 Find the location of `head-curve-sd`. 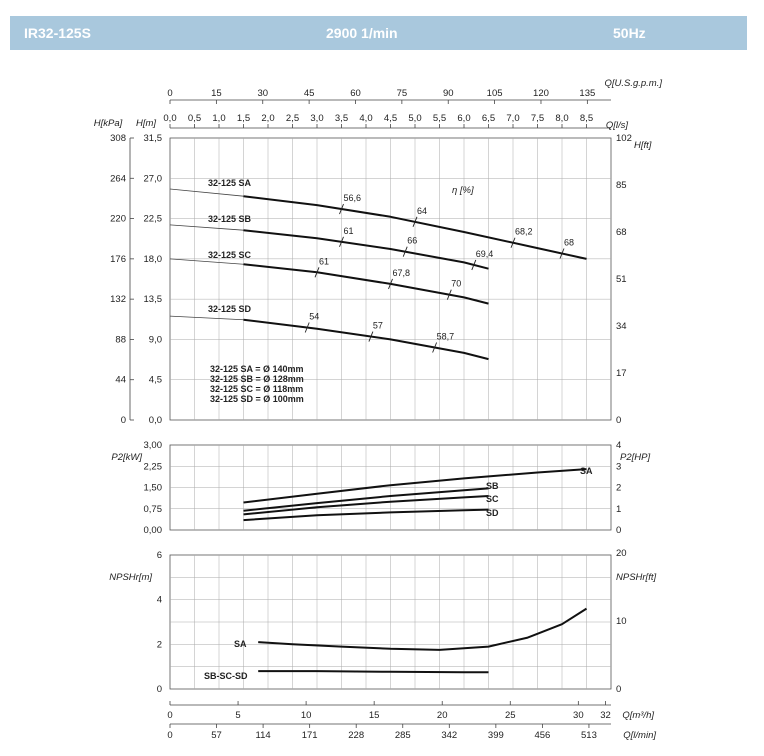

head-curve-sd is located at coordinates (366, 339).